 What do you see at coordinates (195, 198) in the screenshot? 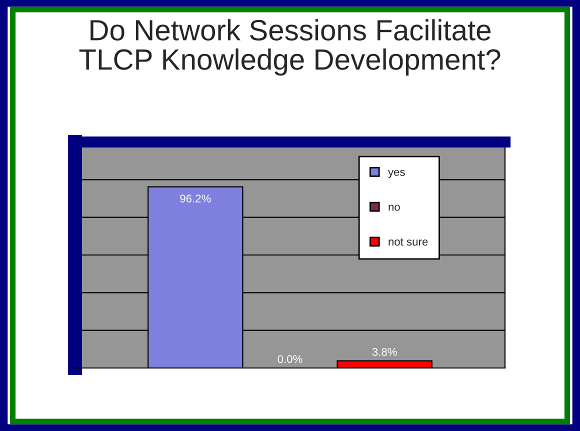
I see `data-label: 96.2%` at bounding box center [195, 198].